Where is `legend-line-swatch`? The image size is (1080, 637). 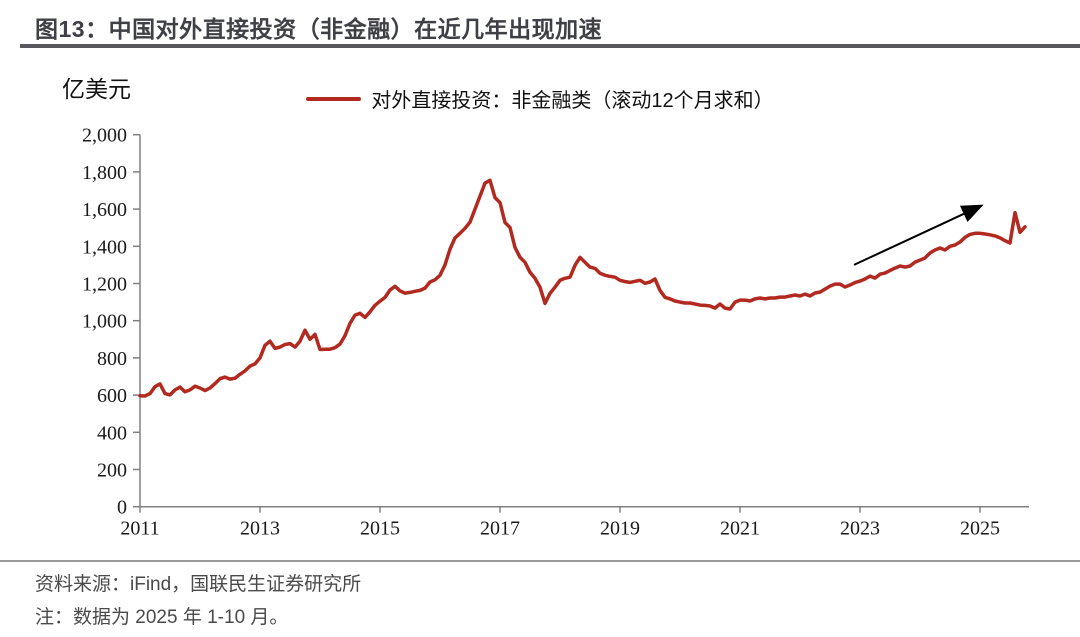 legend-line-swatch is located at coordinates (334, 98).